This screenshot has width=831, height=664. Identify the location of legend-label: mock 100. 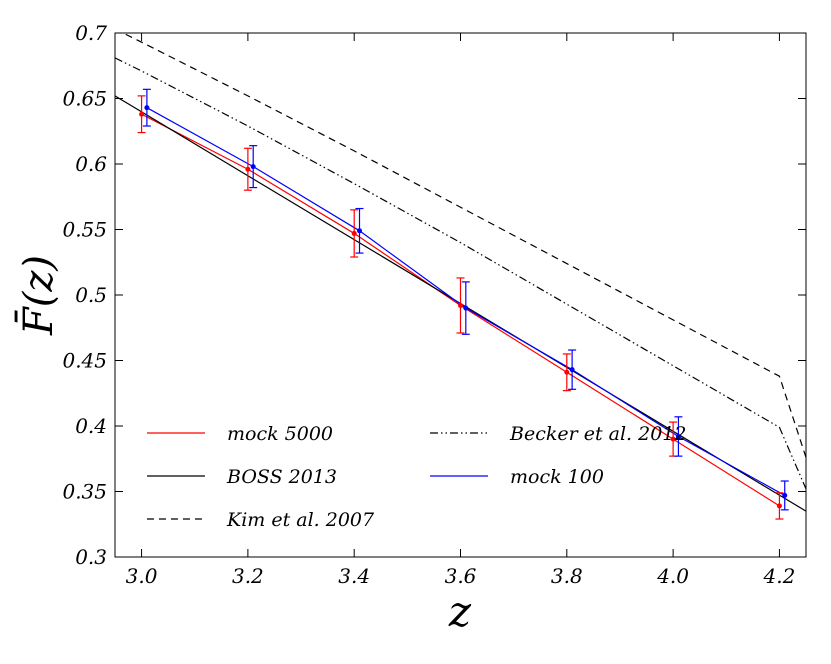
(557, 477).